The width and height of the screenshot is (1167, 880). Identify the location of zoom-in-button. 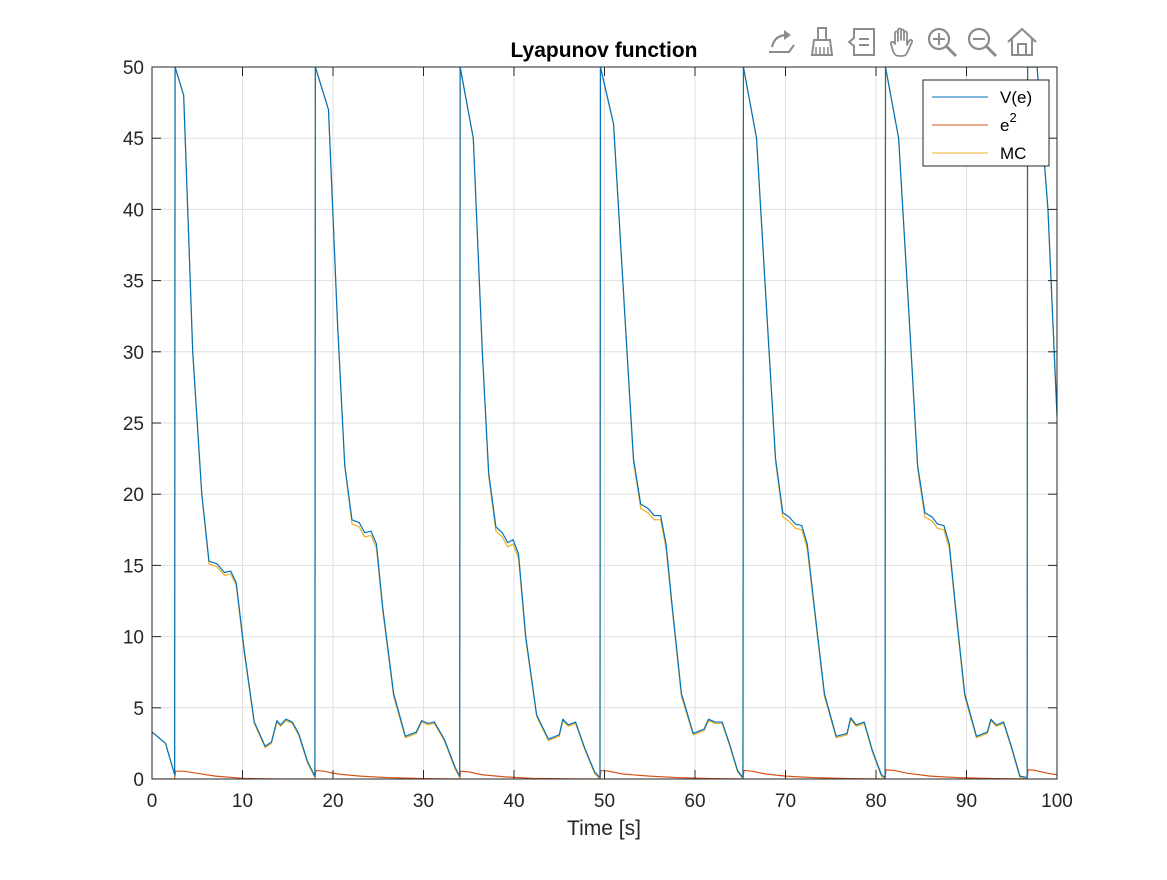
(942, 42).